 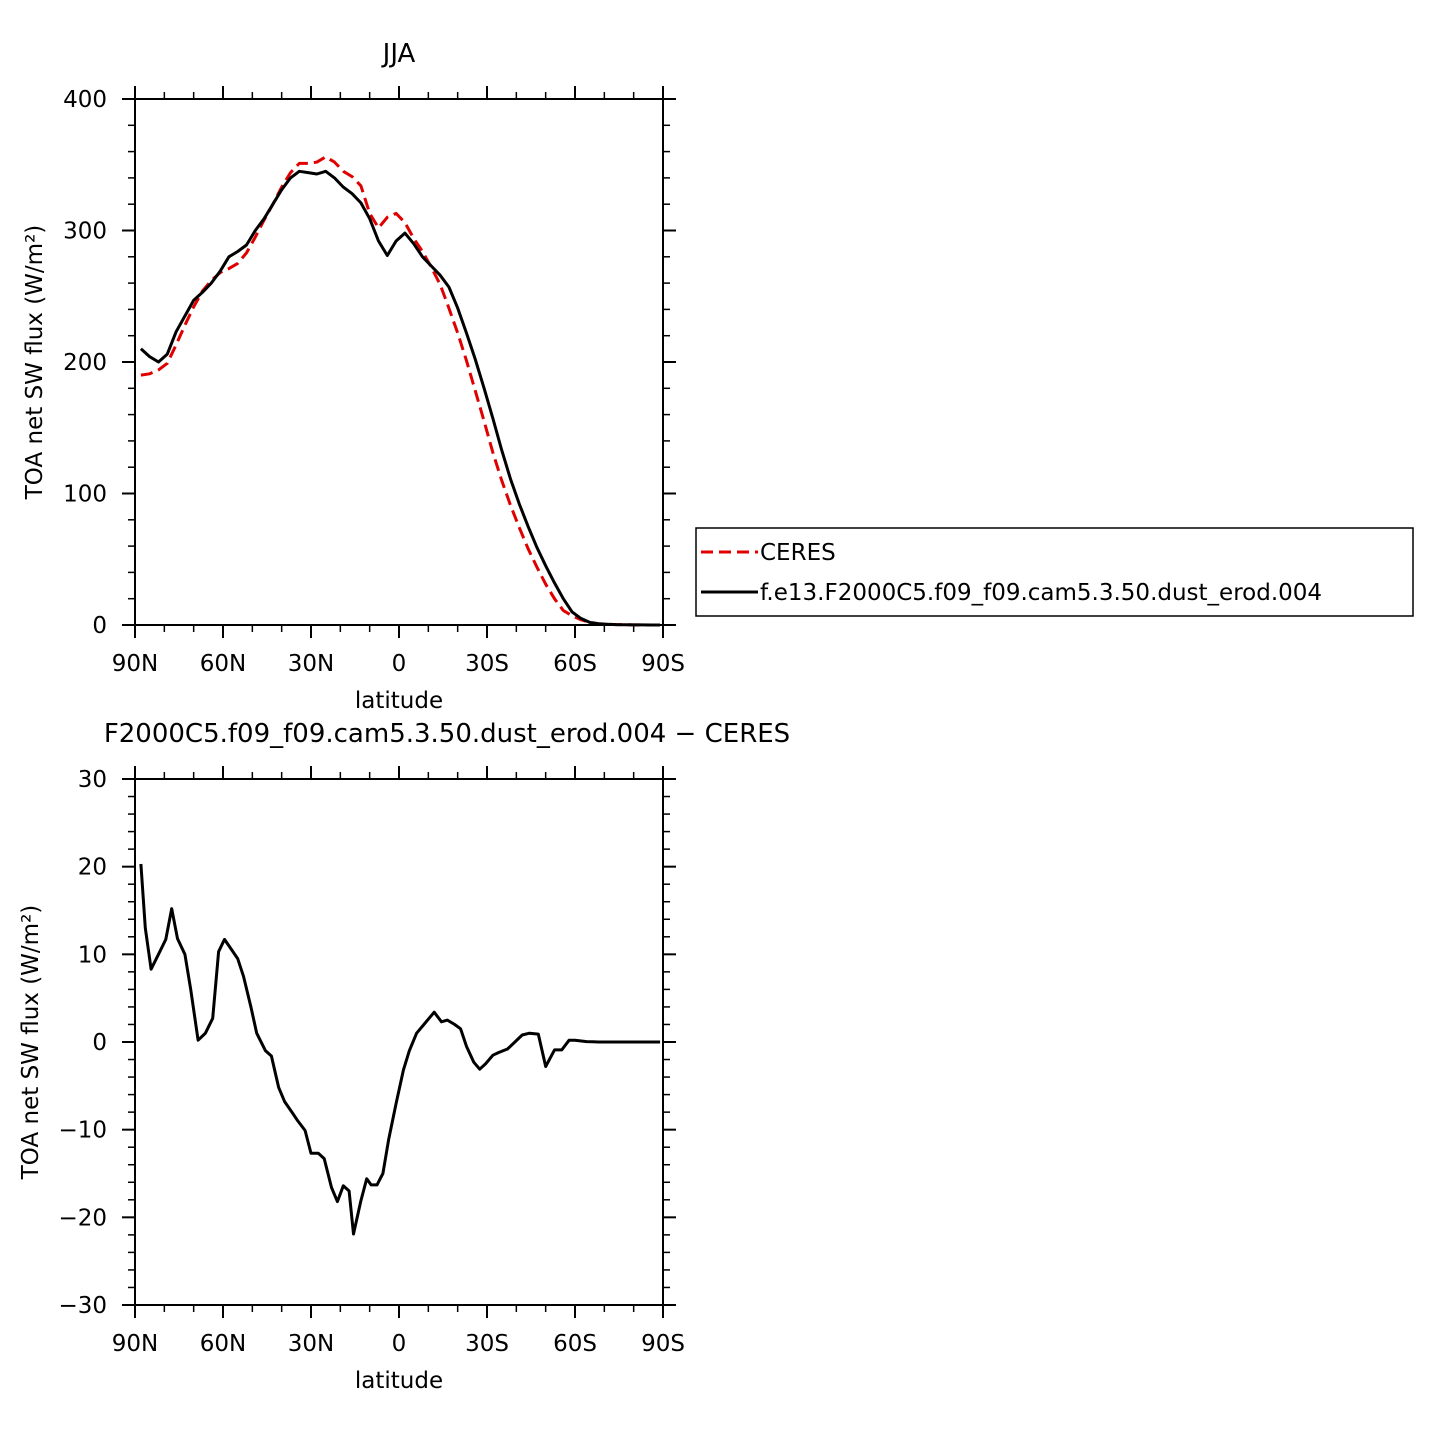 I want to click on top-series-lines, so click(x=400, y=391).